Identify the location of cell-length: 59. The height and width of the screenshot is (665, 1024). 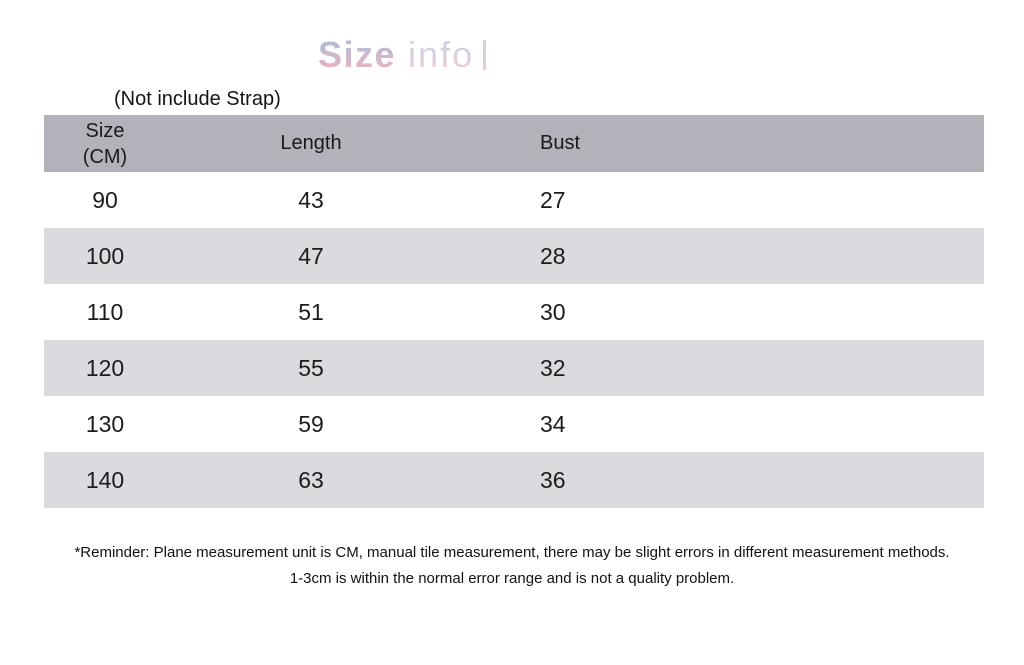
(311, 423).